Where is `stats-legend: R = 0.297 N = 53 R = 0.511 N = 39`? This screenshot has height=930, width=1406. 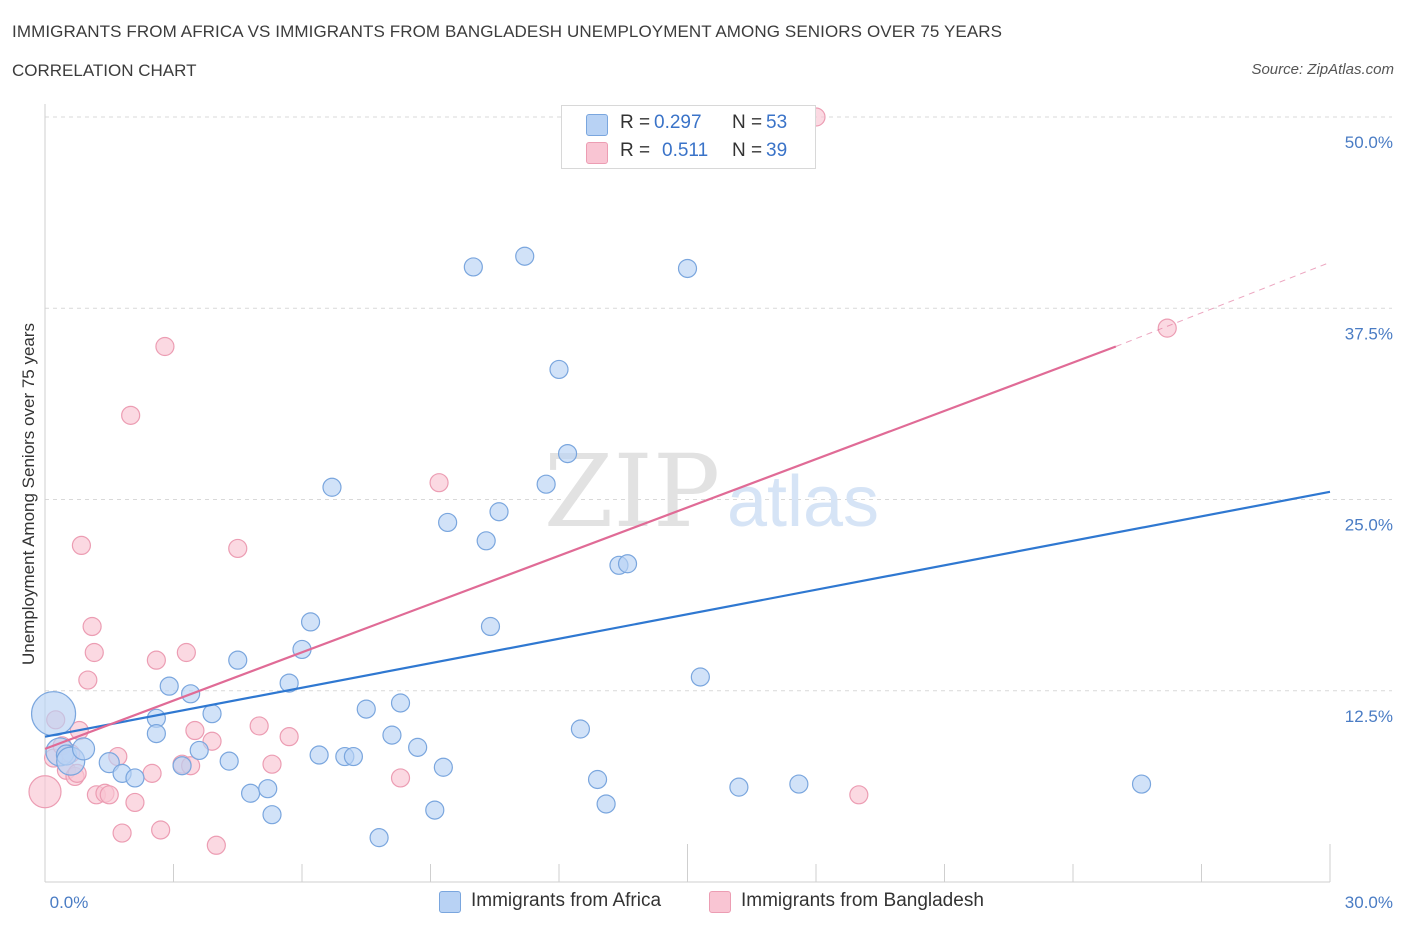
stats-legend: R = 0.297 N = 53 R = 0.511 N = 39 is located at coordinates (688, 137).